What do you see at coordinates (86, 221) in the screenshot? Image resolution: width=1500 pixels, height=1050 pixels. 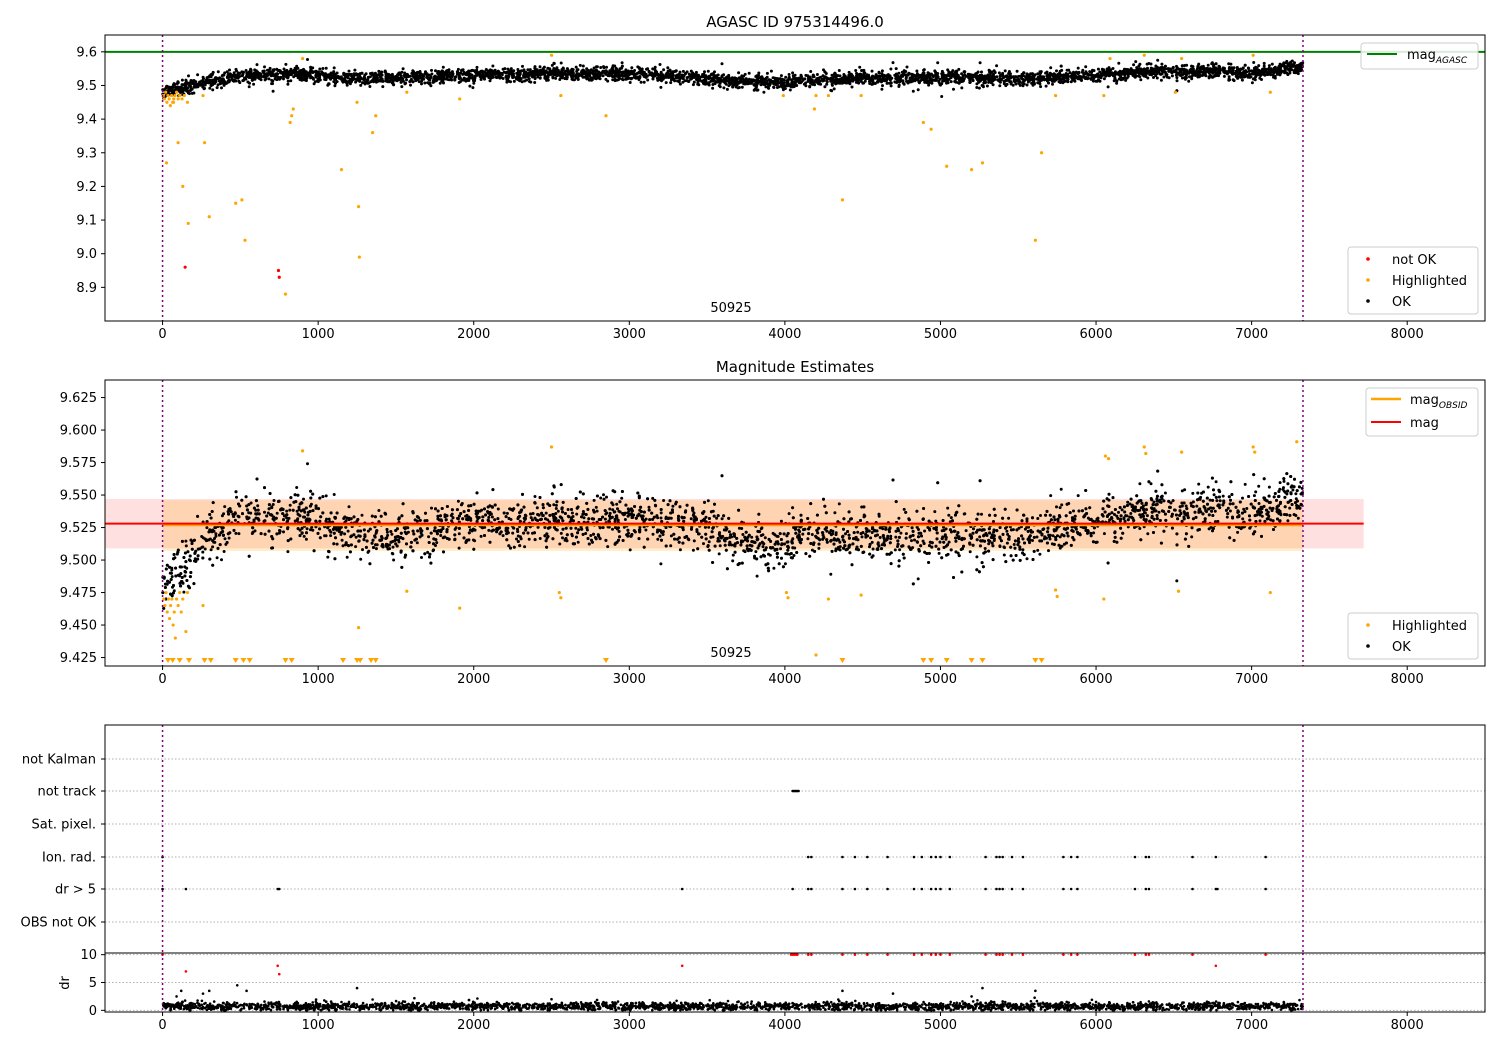 I see `ytick-label: 9.1` at bounding box center [86, 221].